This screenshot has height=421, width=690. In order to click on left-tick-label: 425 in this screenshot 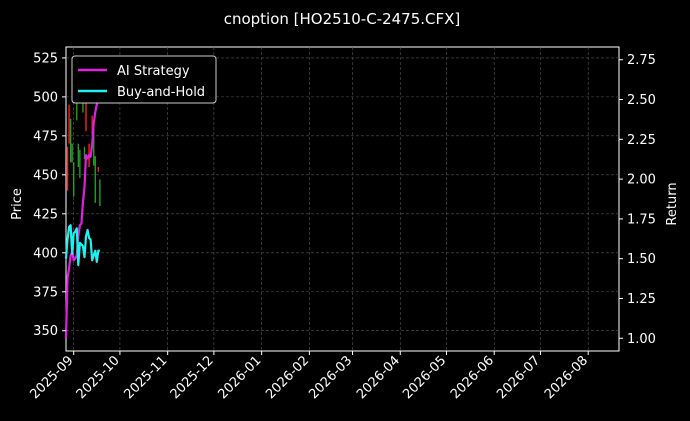, I will do `click(45, 214)`.